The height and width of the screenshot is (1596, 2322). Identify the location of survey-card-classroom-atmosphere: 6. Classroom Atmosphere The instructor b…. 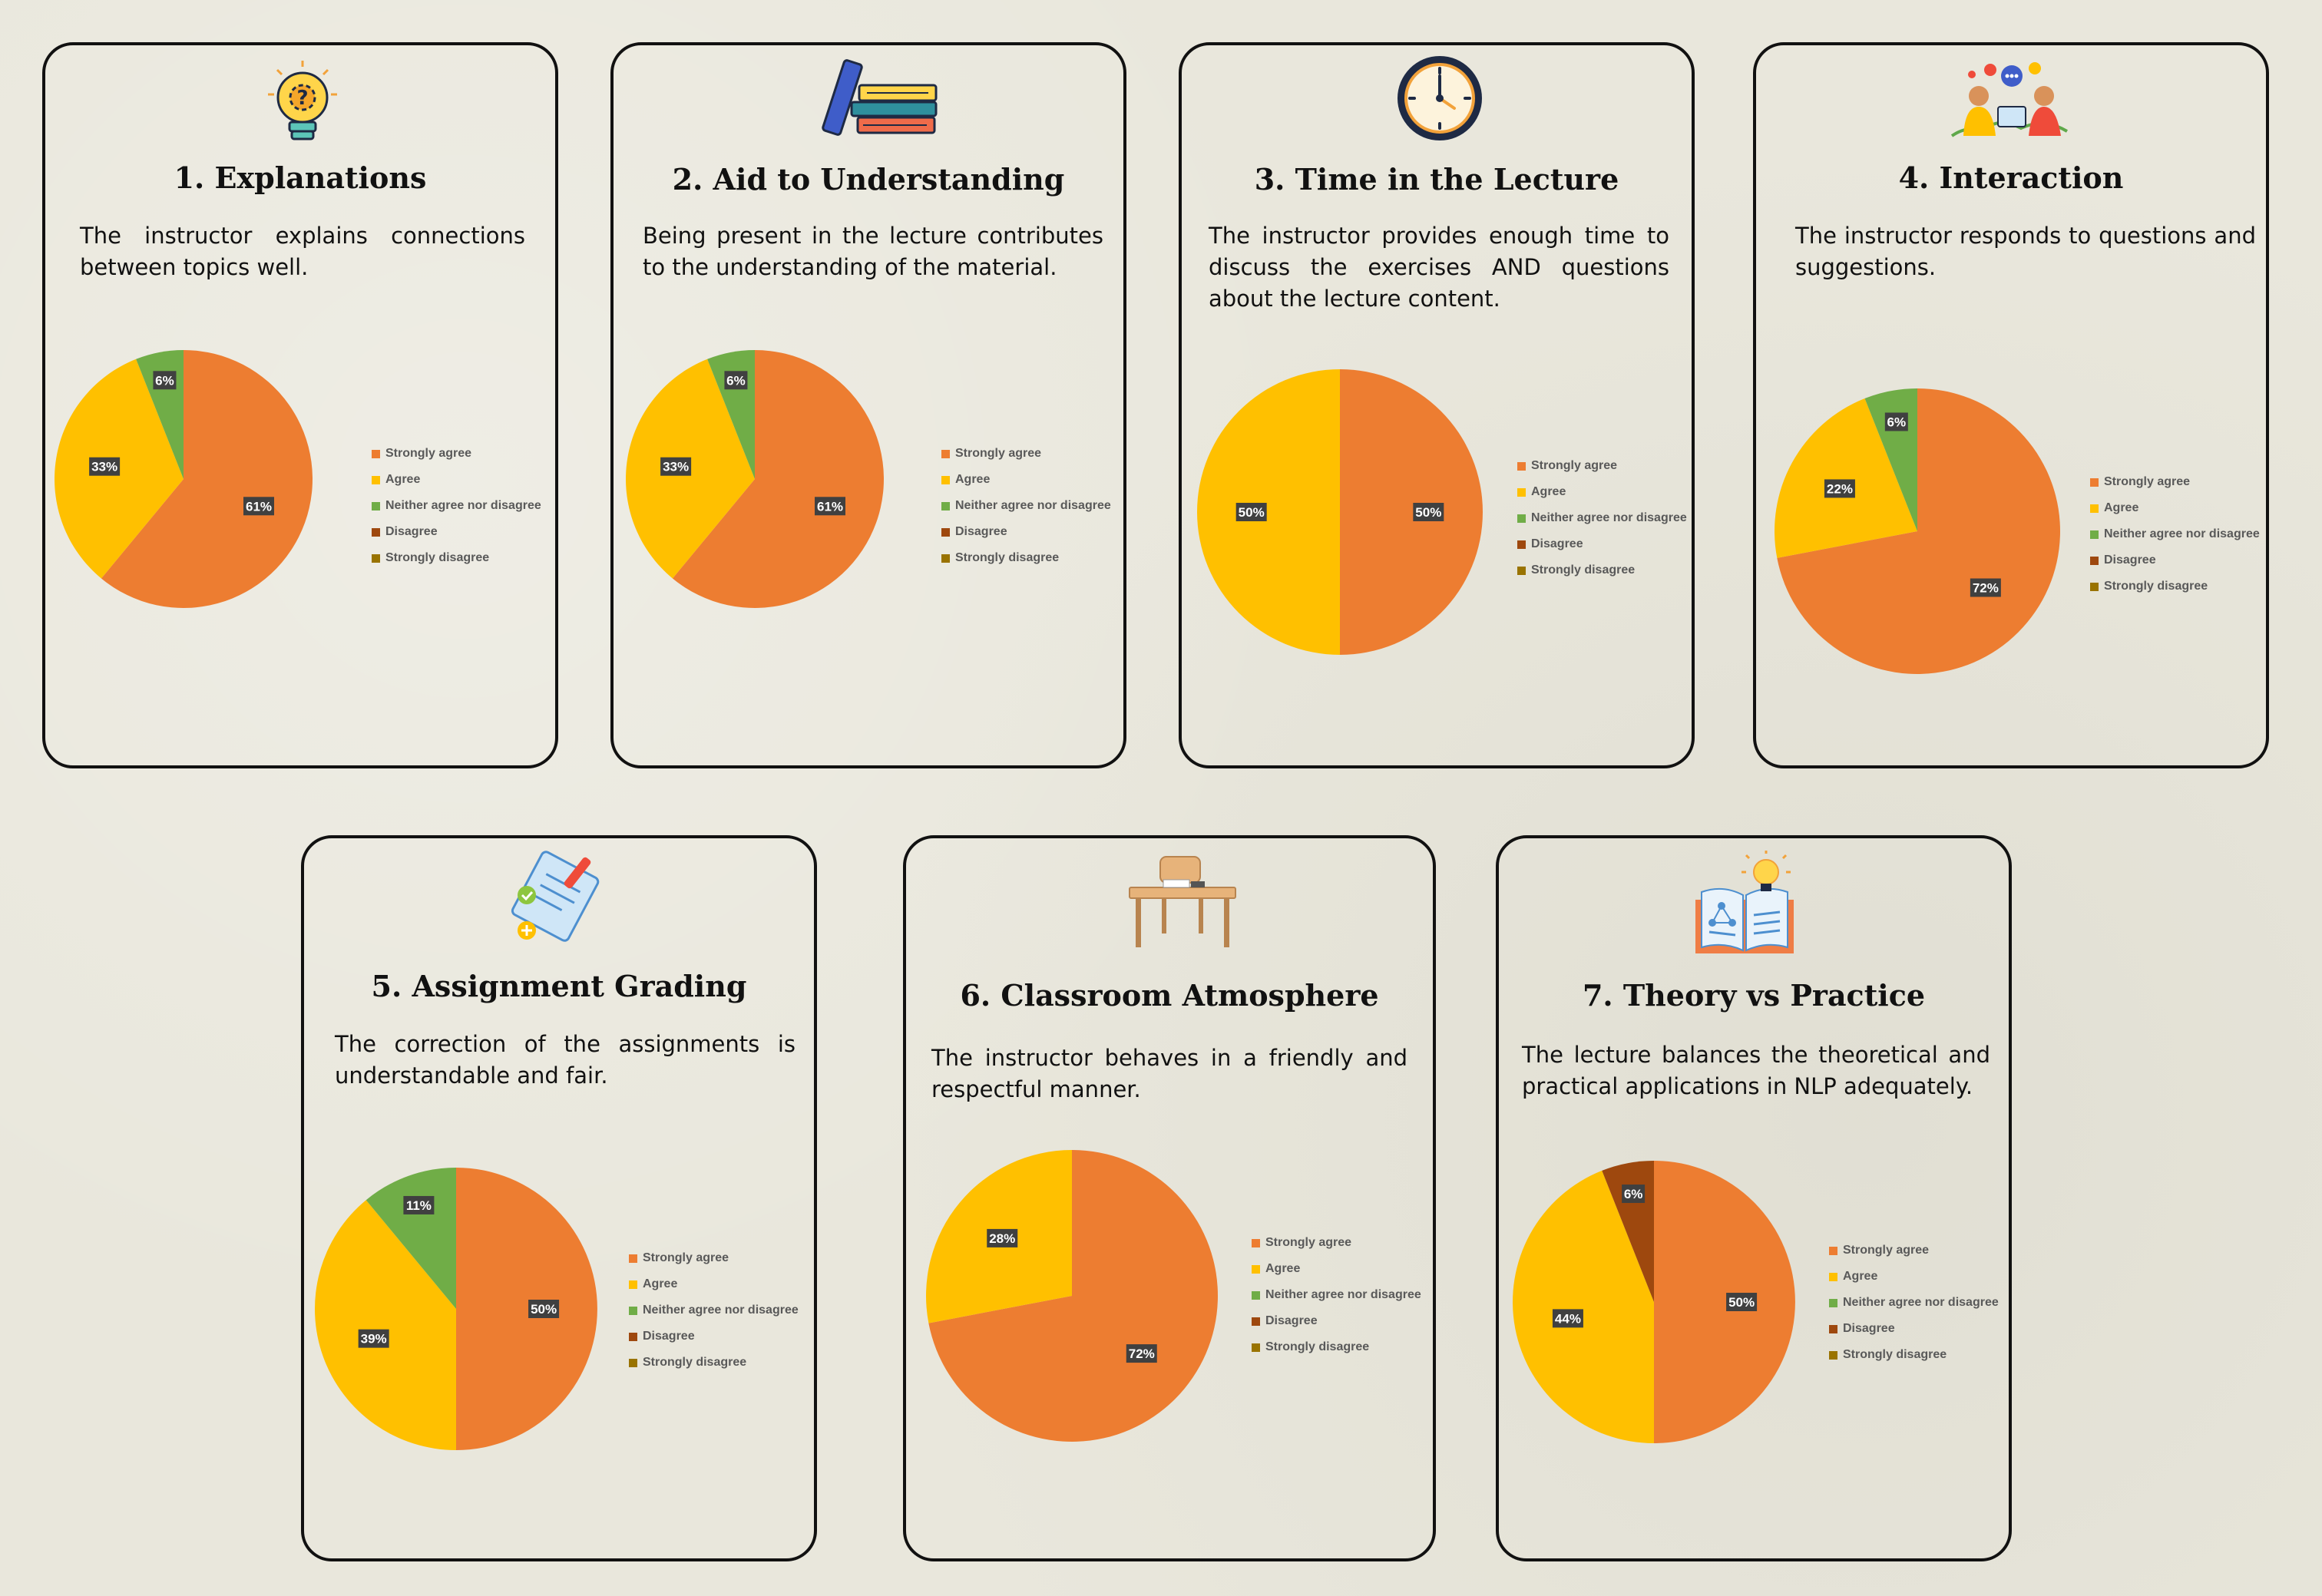
(1170, 1198).